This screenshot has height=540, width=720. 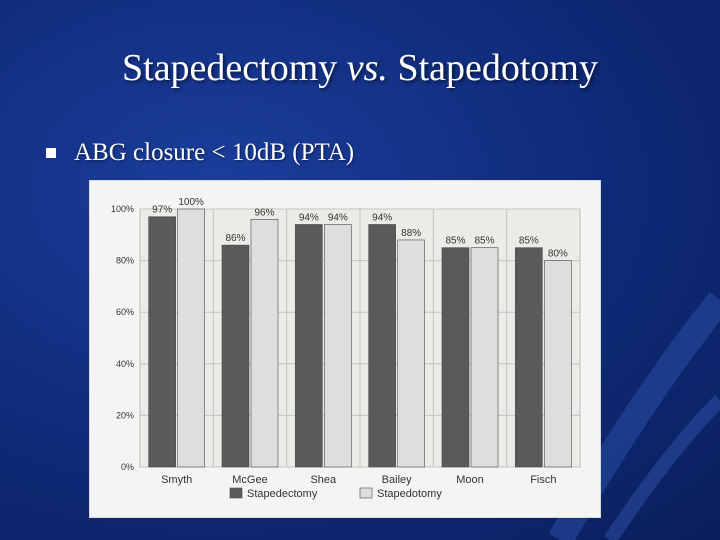 What do you see at coordinates (411, 233) in the screenshot?
I see `bar-value-label: 88%` at bounding box center [411, 233].